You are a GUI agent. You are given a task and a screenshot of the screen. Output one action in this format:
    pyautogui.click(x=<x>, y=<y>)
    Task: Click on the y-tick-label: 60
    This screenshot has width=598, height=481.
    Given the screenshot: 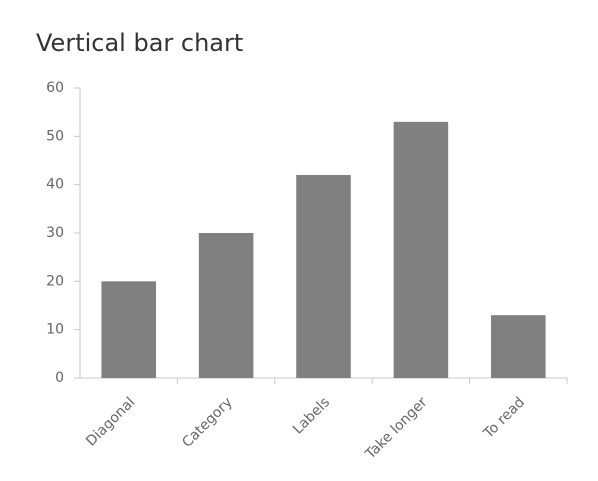 What is the action you would take?
    pyautogui.click(x=55, y=88)
    